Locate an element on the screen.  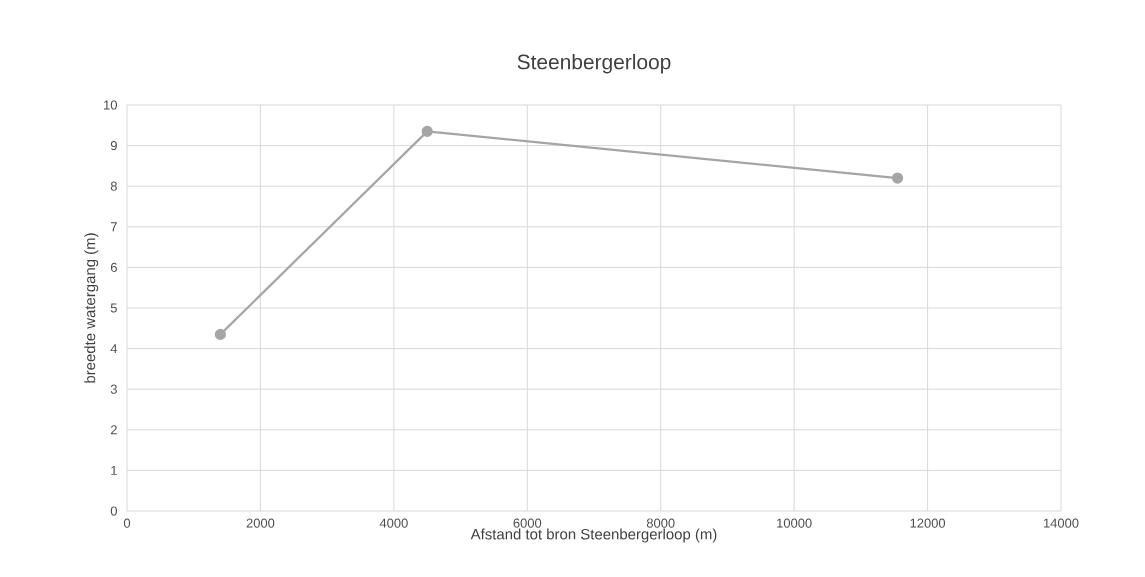
x-tick-label: 0 is located at coordinates (127, 523).